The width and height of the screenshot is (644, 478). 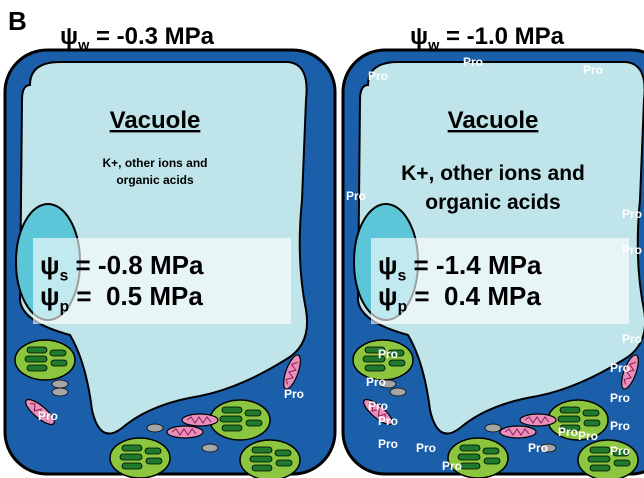 What do you see at coordinates (17, 21) in the screenshot?
I see `panel-label: B` at bounding box center [17, 21].